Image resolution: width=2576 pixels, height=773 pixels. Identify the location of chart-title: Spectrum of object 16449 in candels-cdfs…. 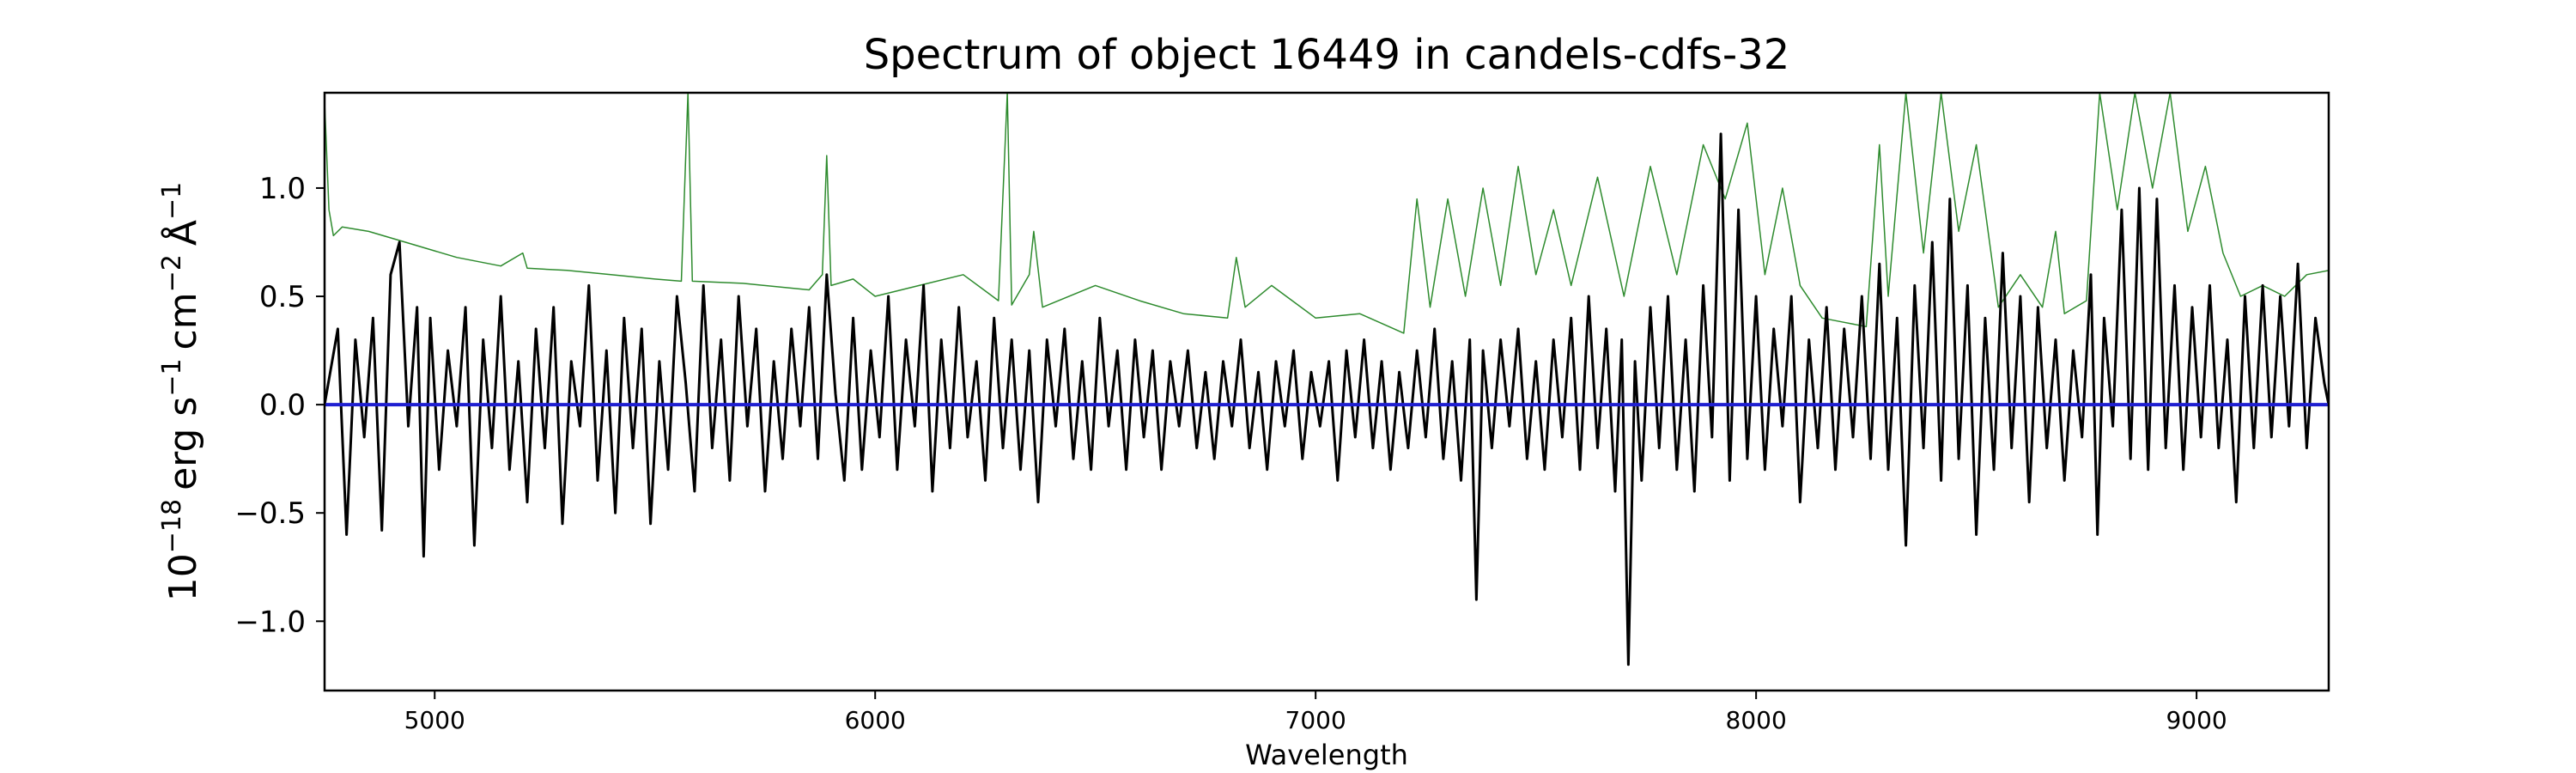
(1327, 55).